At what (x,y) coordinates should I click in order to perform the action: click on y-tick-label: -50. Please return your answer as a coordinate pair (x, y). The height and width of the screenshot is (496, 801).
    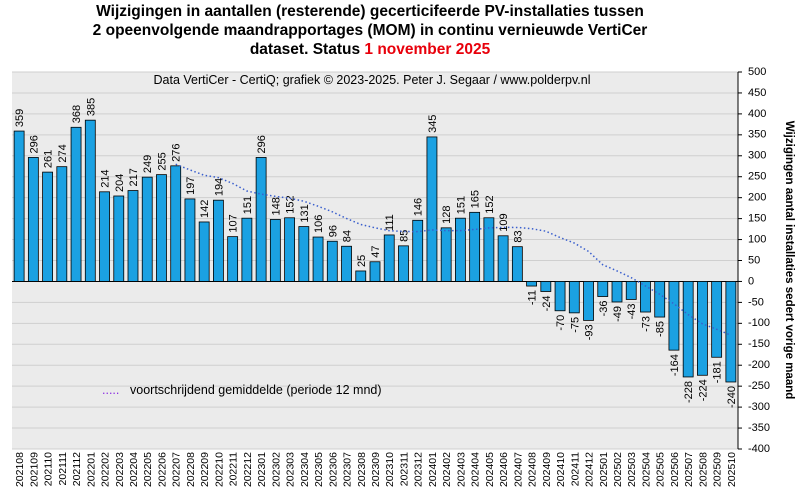
    Looking at the image, I should click on (756, 302).